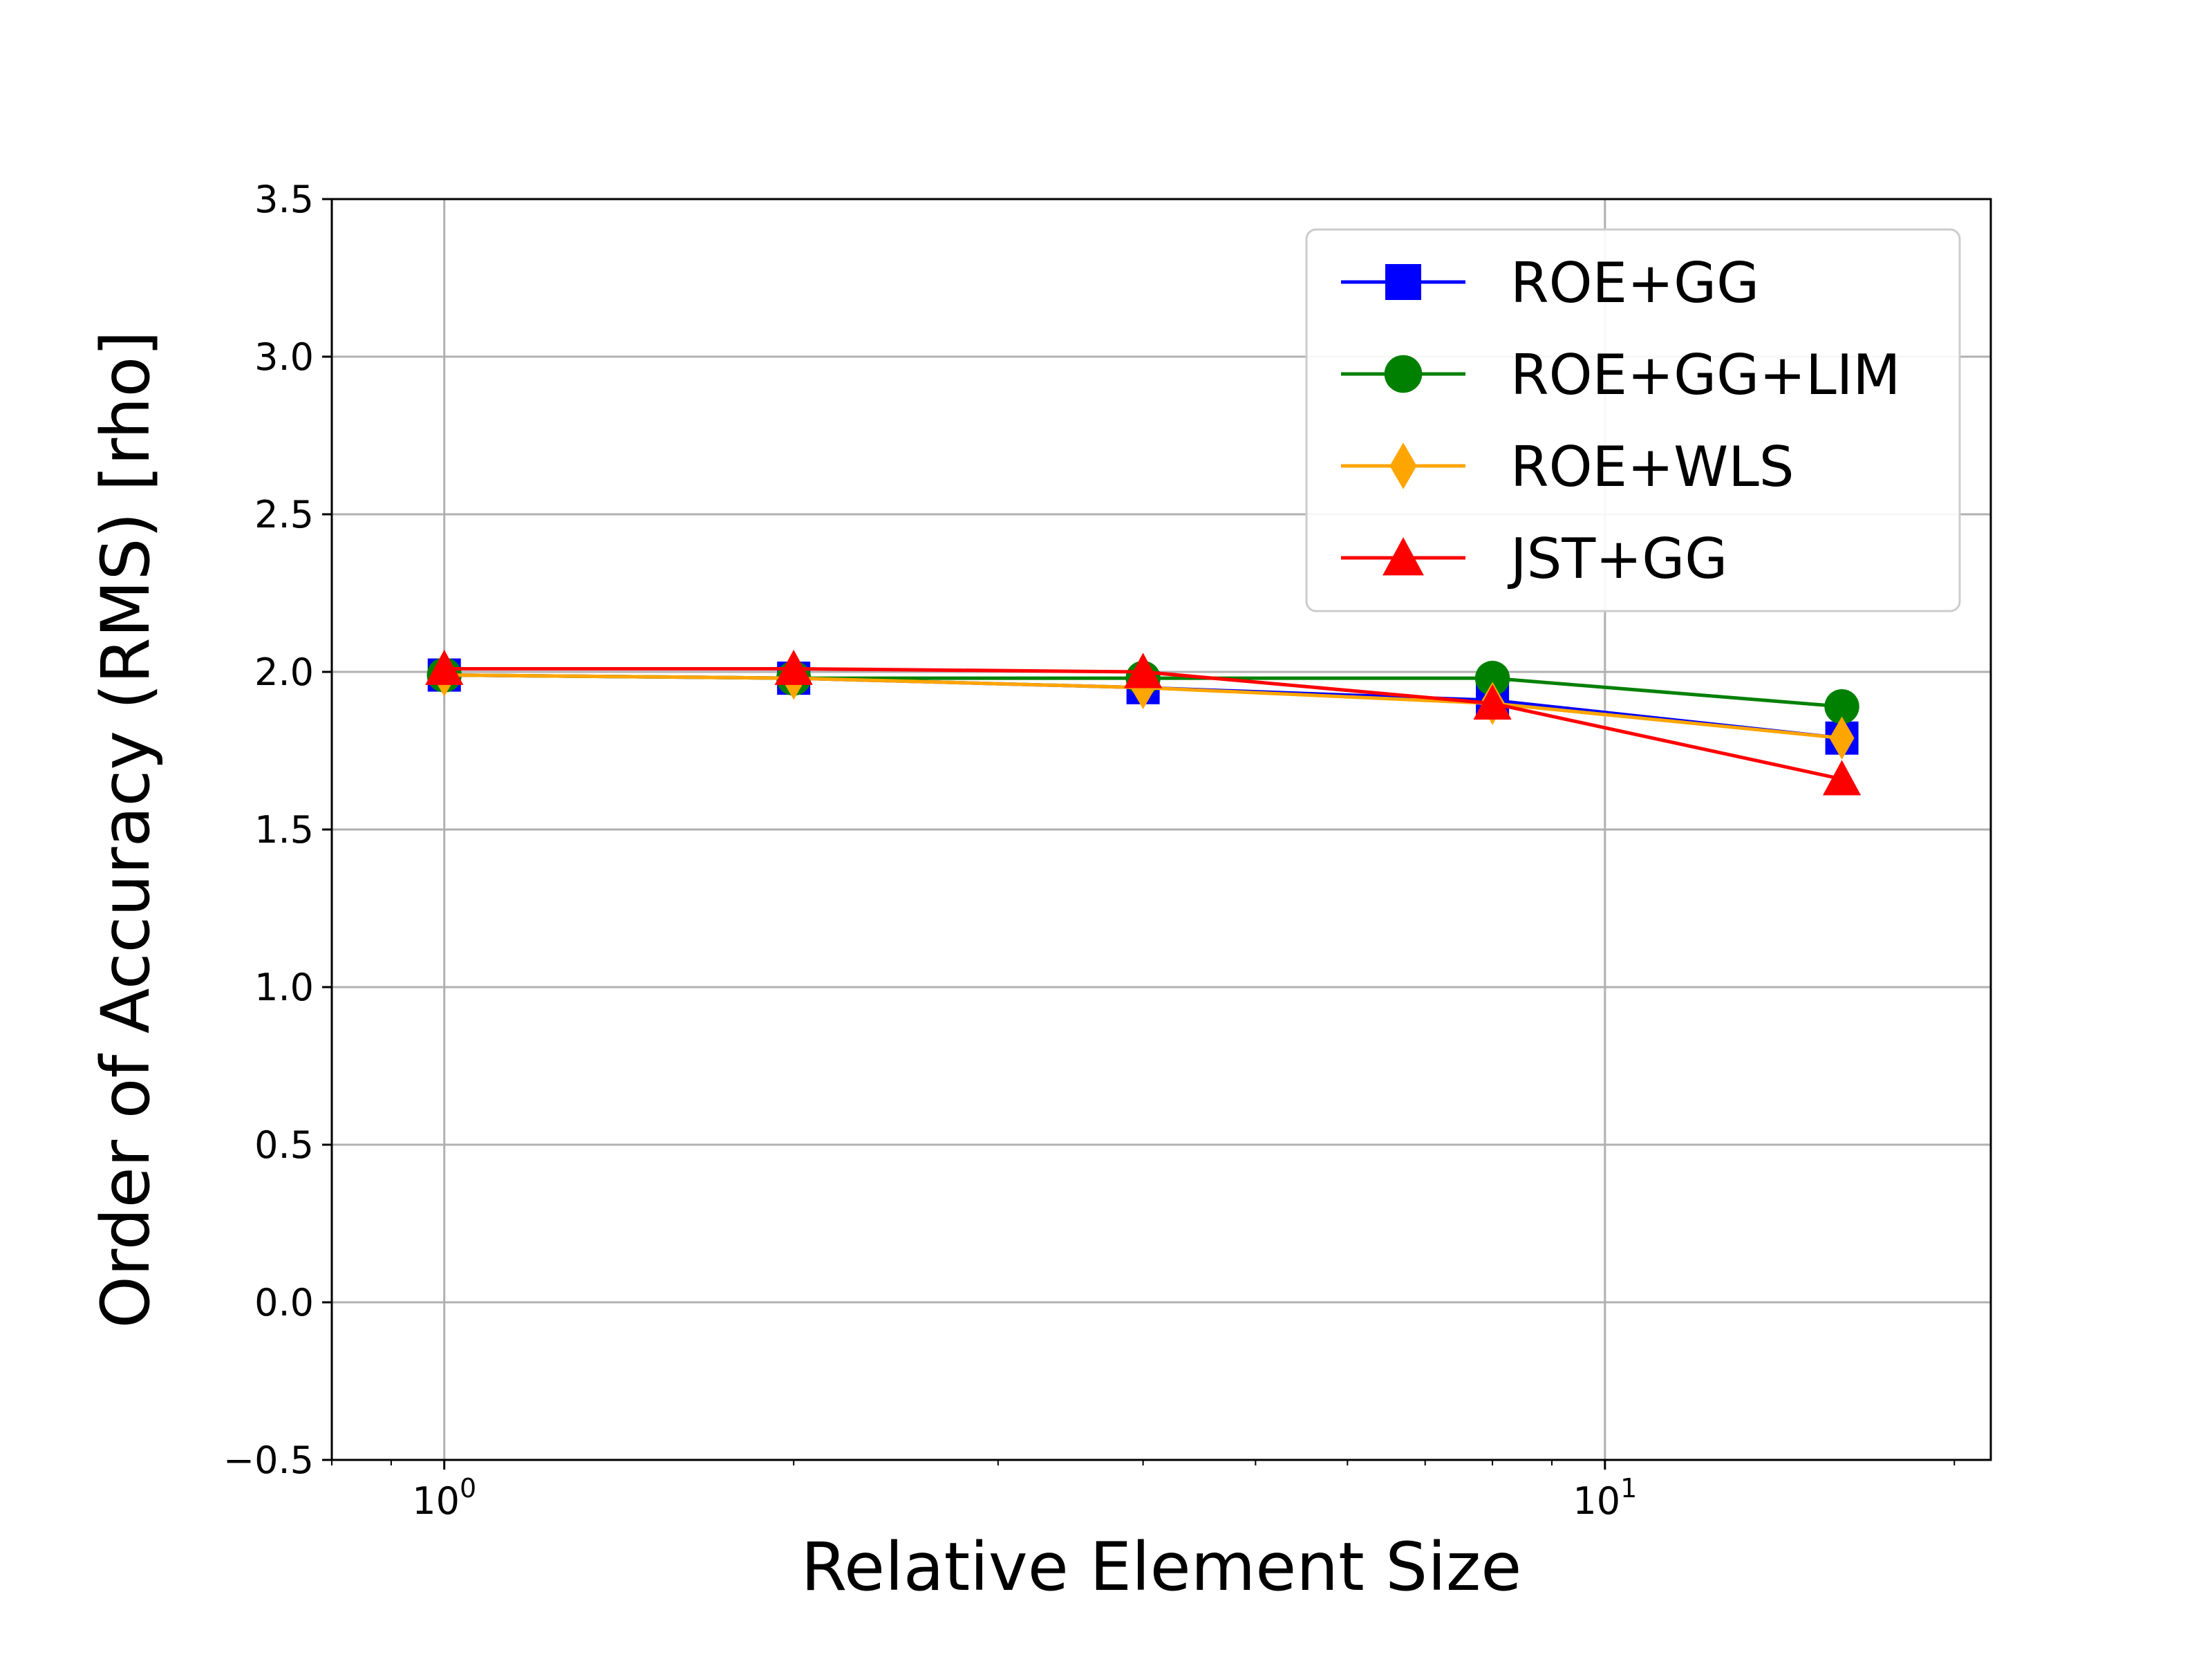 This screenshot has width=2212, height=1659. What do you see at coordinates (284, 830) in the screenshot?
I see `y-tick-label: 1.5` at bounding box center [284, 830].